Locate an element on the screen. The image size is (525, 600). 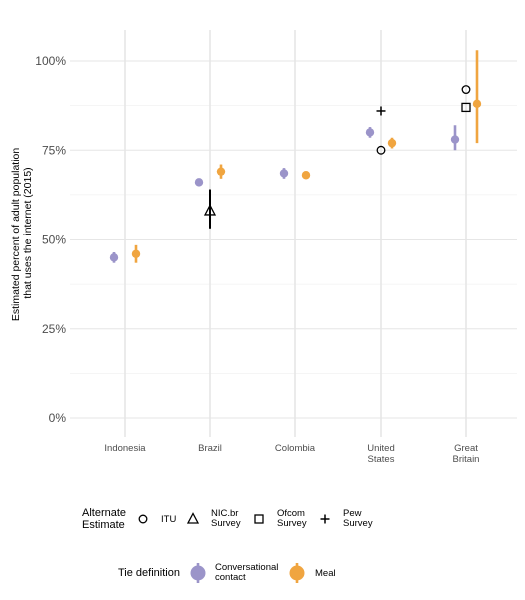
legend-key-square is located at coordinates (259, 519).